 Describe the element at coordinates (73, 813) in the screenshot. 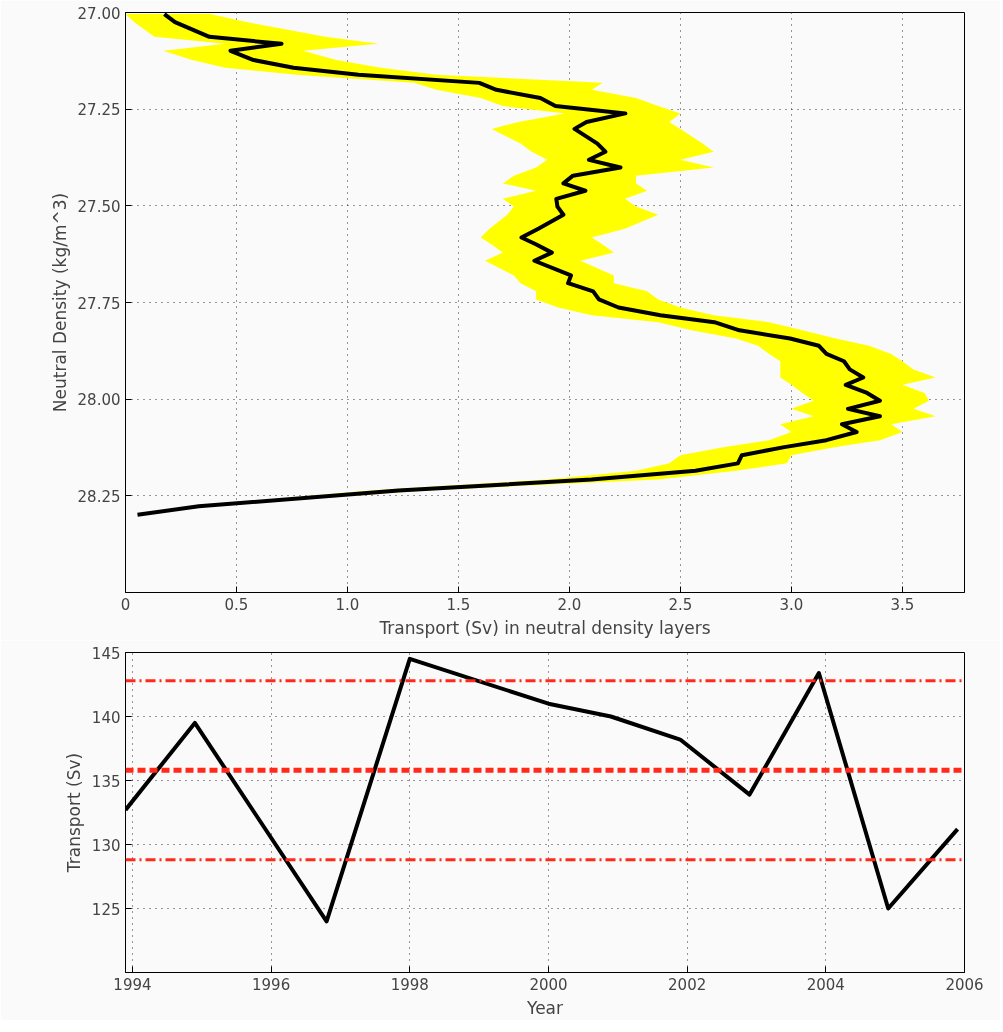

I see `y-axis-title: Transport (Sv)` at that location.